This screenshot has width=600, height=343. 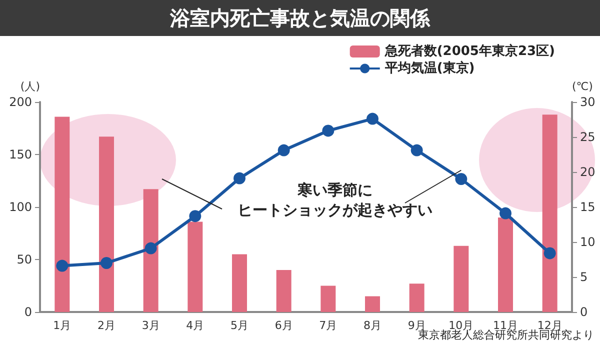 What do you see at coordinates (20, 155) in the screenshot?
I see `y-tick-label: 150` at bounding box center [20, 155].